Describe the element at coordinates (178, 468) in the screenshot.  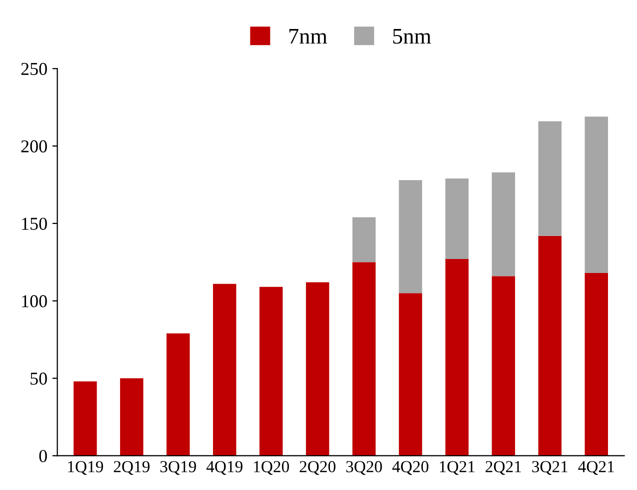
I see `x-tick-label: 3Q19` at that location.